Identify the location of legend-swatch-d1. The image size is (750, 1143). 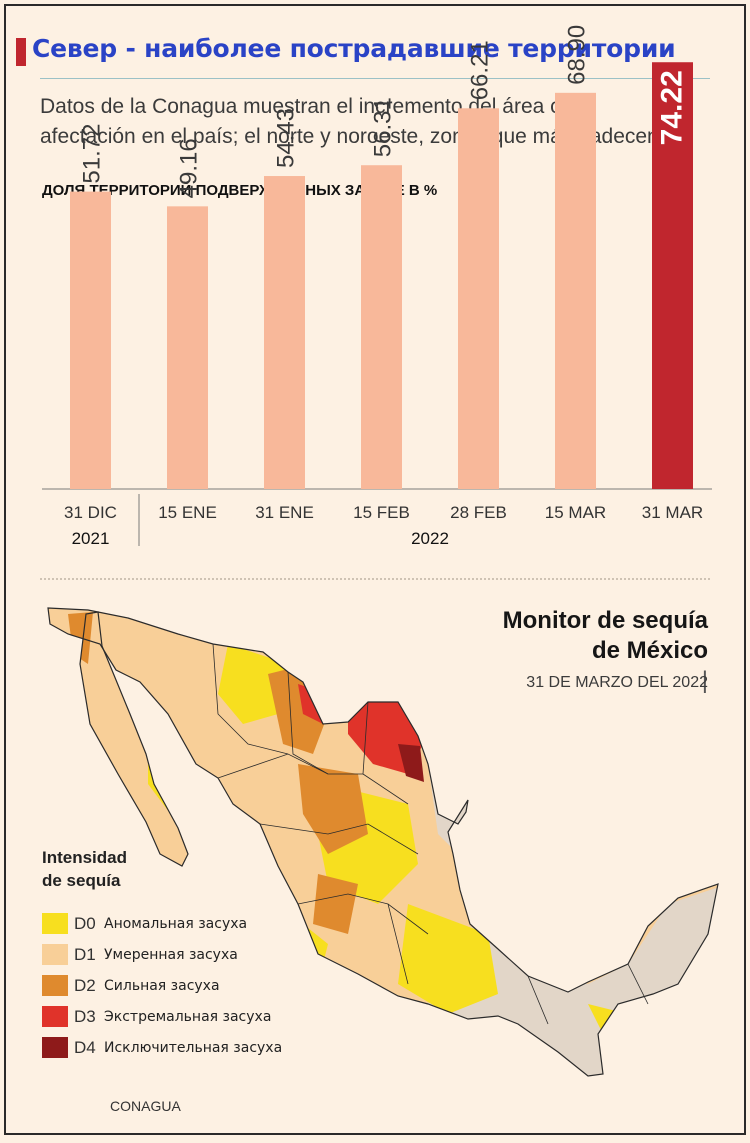
(55, 954).